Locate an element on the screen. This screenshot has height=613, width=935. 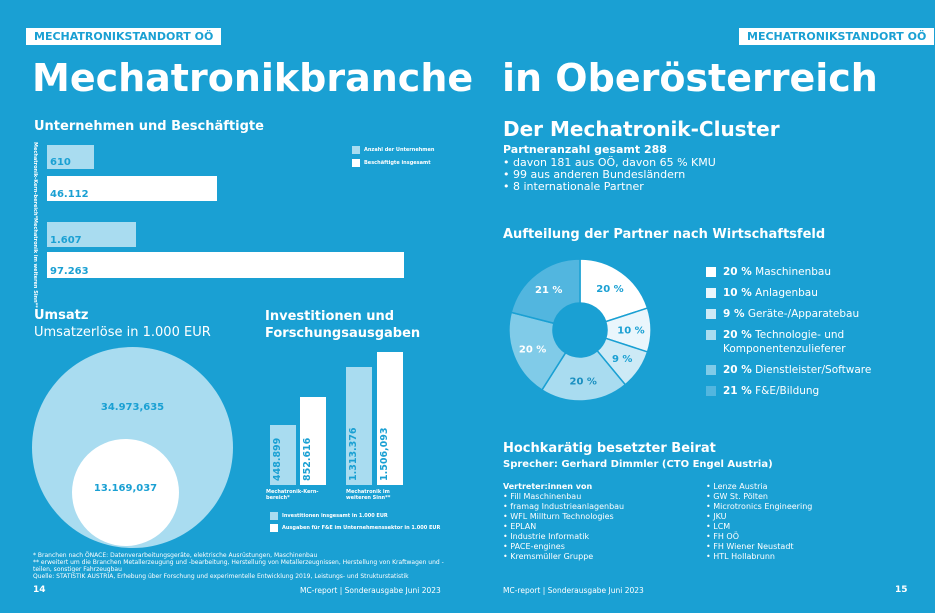
revenue-subtitle: Umsatzerlöse in 1.000 EUR is located at coordinates (122, 332).